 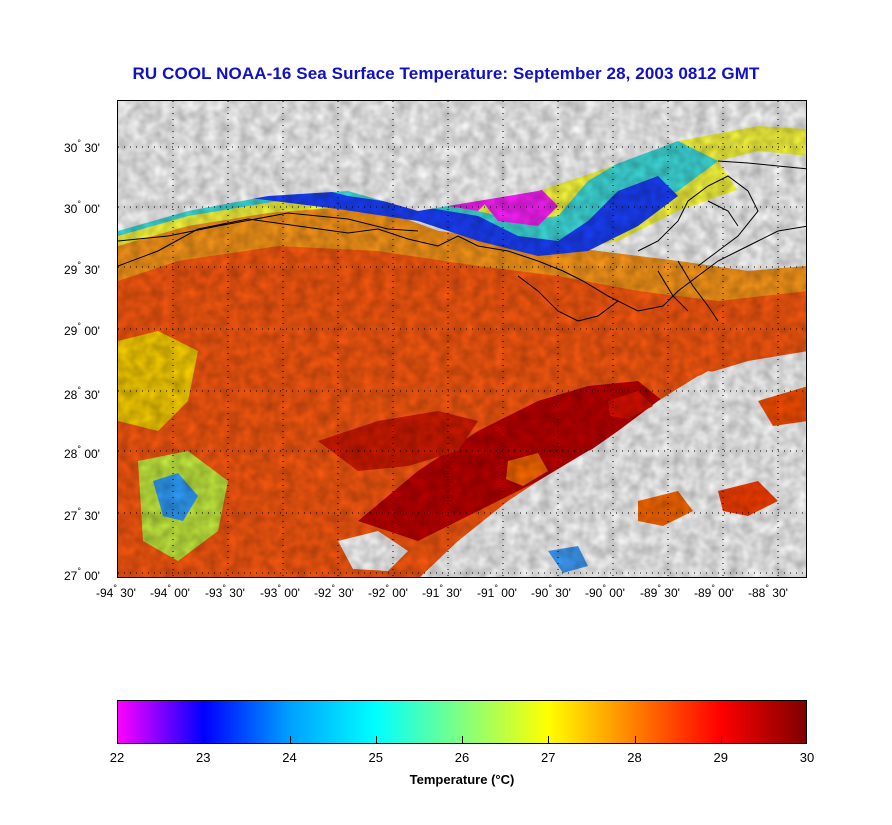 What do you see at coordinates (82, 574) in the screenshot?
I see `y-tick-label: 27° 00'` at bounding box center [82, 574].